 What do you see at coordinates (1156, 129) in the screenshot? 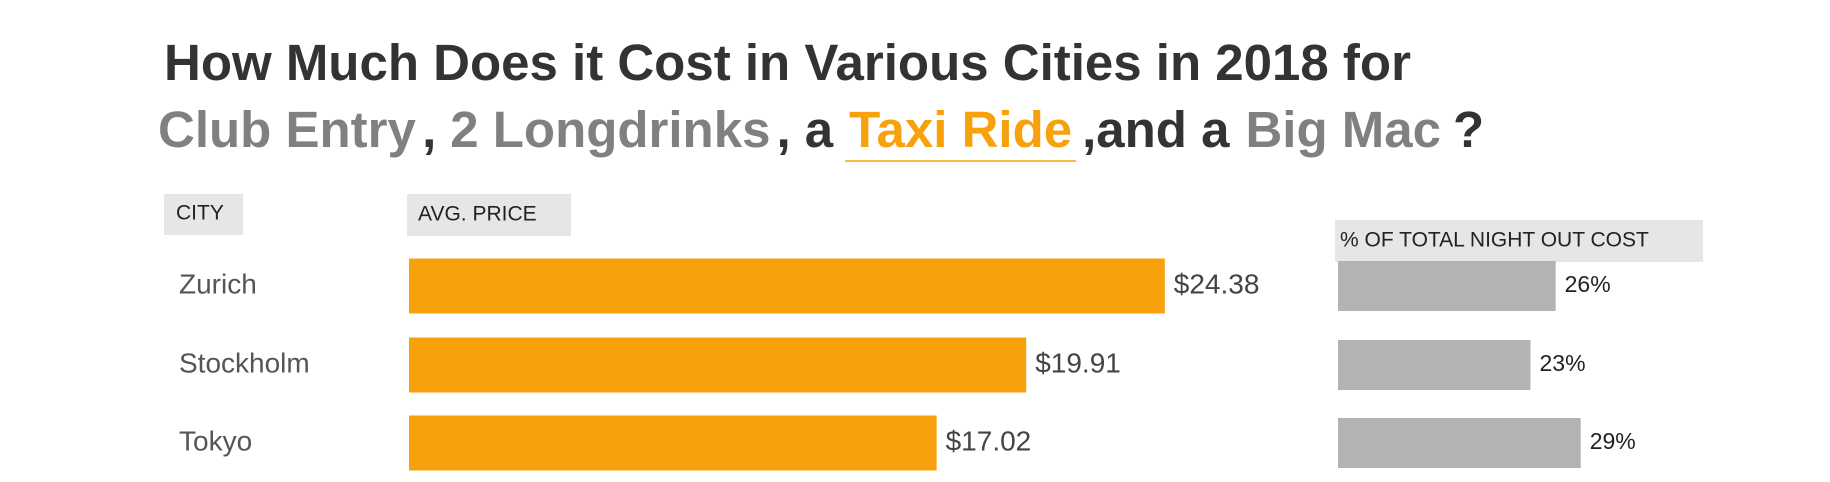
I see `subtitle-part: ,and a` at bounding box center [1156, 129].